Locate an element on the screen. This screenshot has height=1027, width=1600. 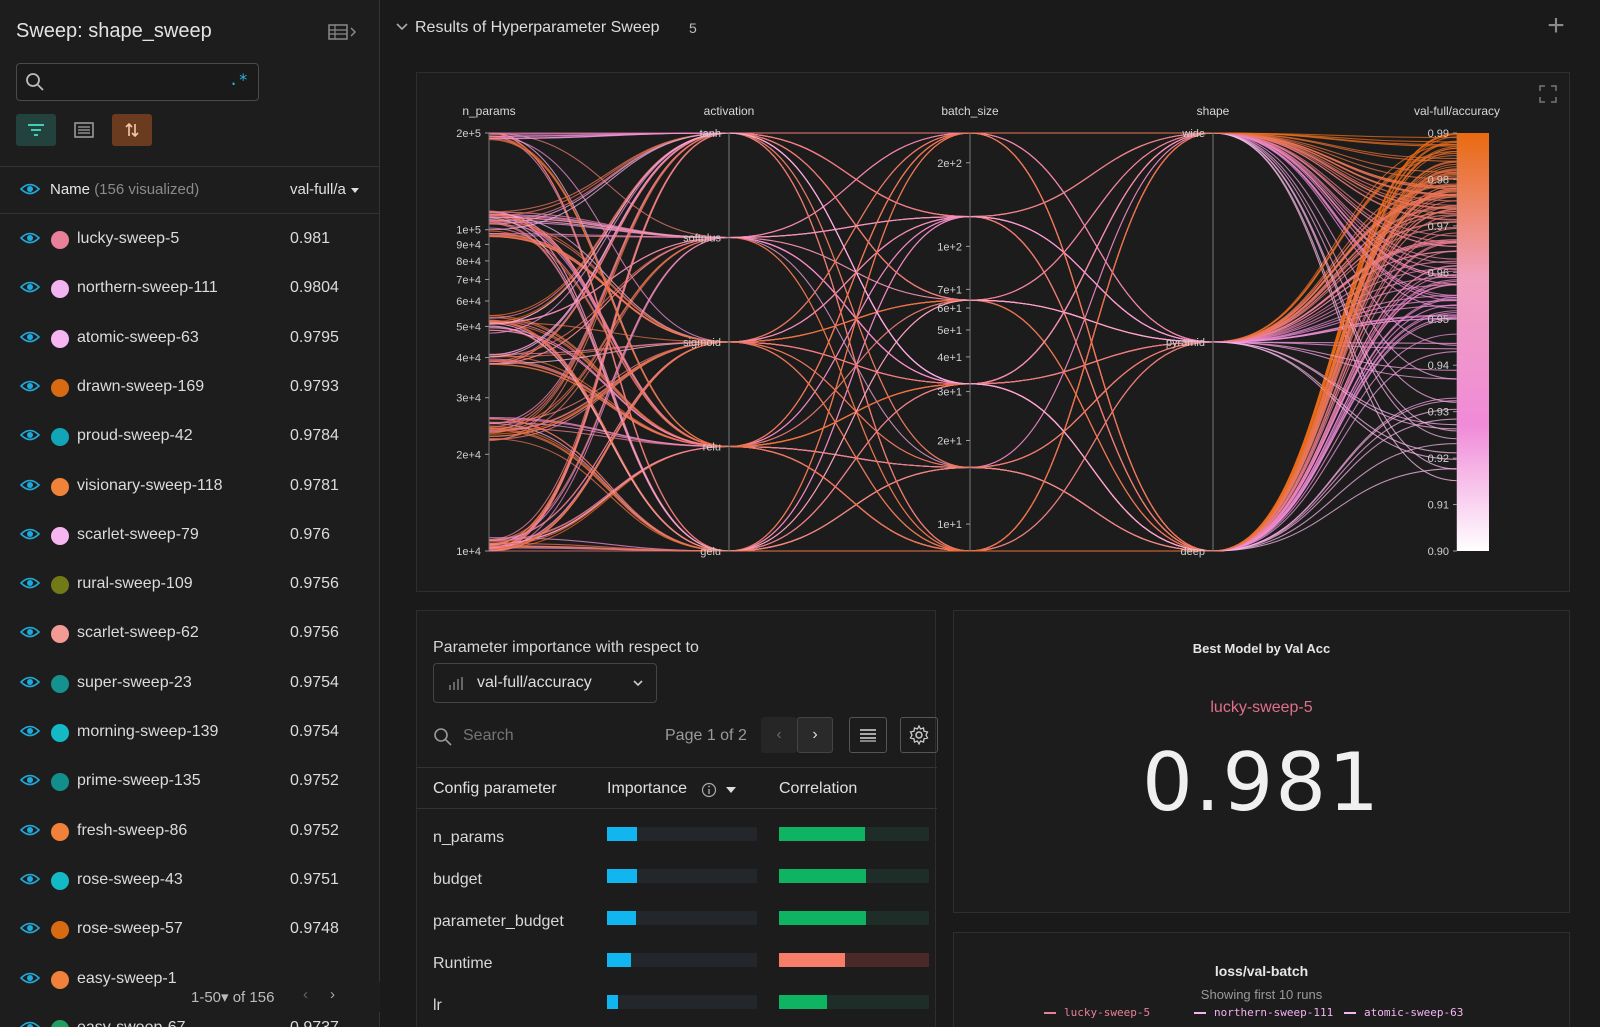
page-size-dropdown: 1-50▾ of 156 is located at coordinates (233, 997).